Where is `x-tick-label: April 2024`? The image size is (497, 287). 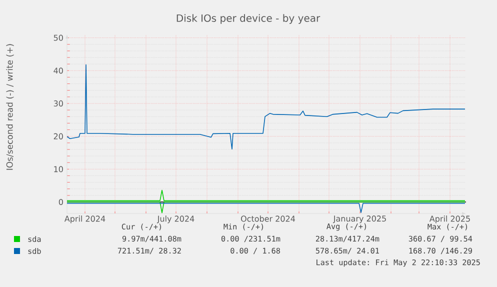
x-tick-label: April 2024 is located at coordinates (85, 220).